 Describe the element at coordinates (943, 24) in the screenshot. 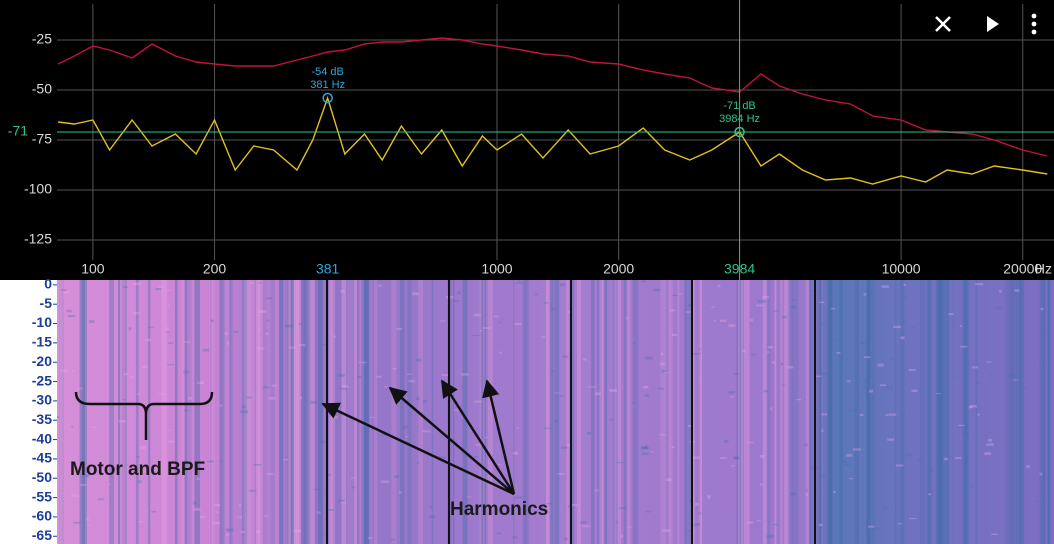

I see `close-button` at that location.